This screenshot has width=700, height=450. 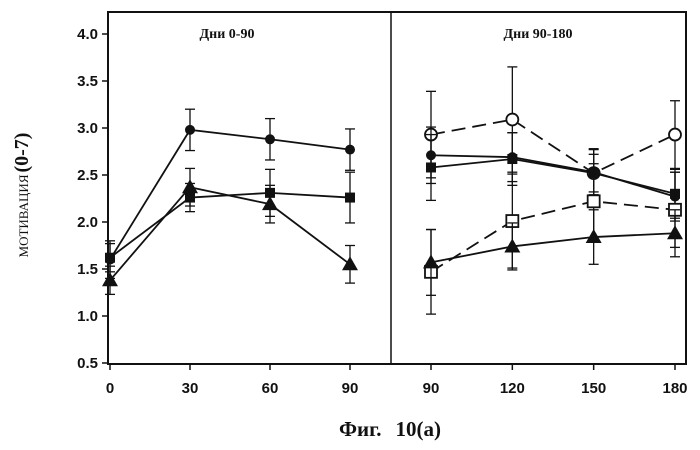 What do you see at coordinates (190, 388) in the screenshot?
I see `x-tick-label: 30` at bounding box center [190, 388].